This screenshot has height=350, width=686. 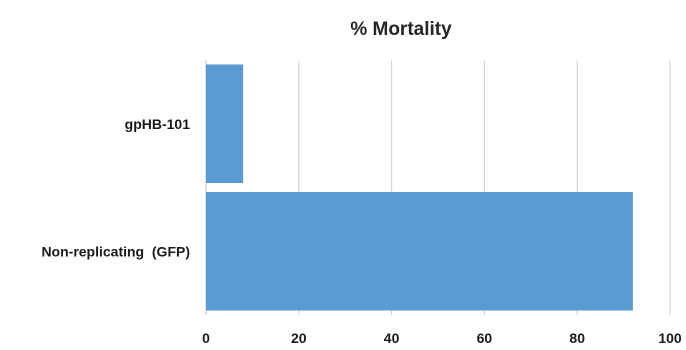 I want to click on x-tick-label-100: 100, so click(x=670, y=338).